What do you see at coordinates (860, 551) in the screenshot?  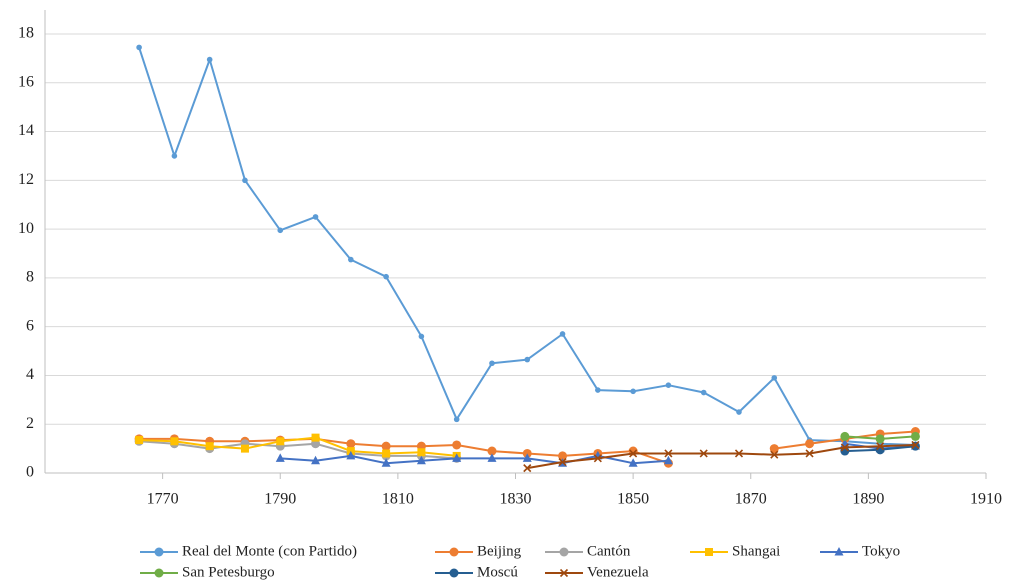 I see `legend-item: Tokyo` at bounding box center [860, 551].